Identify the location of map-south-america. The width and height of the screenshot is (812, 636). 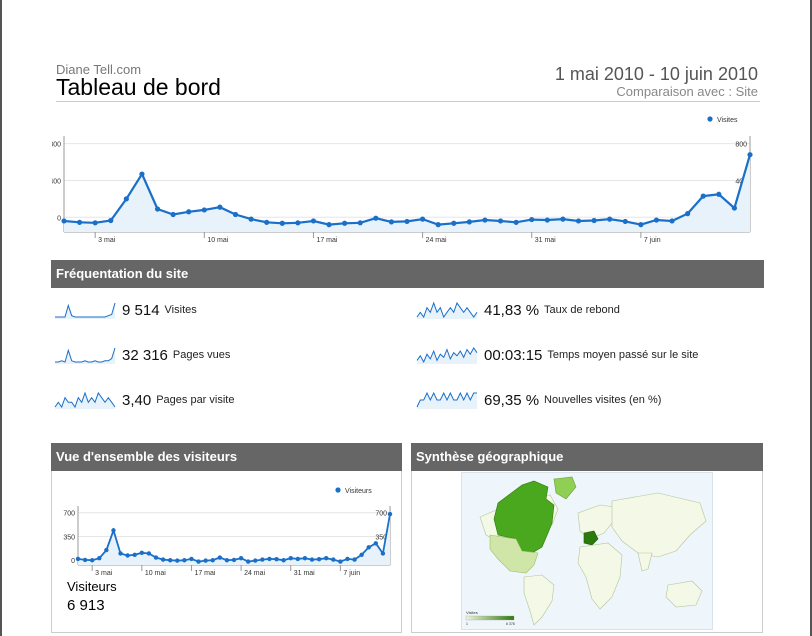
(539, 600).